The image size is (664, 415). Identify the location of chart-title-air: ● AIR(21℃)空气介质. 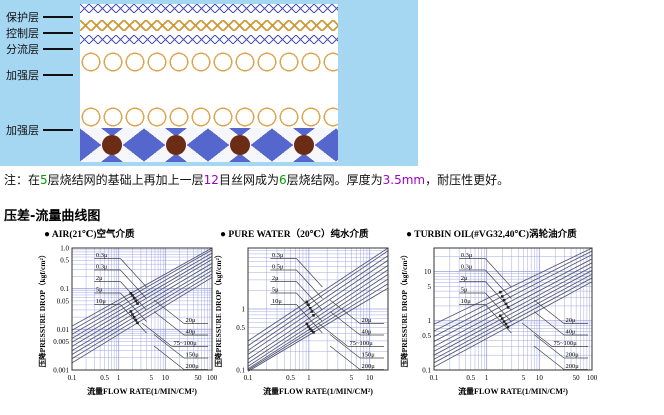
(127, 233).